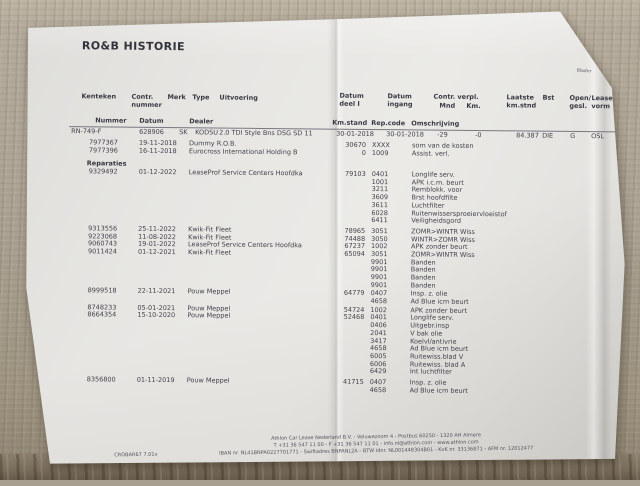 The width and height of the screenshot is (640, 486). What do you see at coordinates (435, 124) in the screenshot?
I see `col-header-omschrijving: Omschrijving` at bounding box center [435, 124].